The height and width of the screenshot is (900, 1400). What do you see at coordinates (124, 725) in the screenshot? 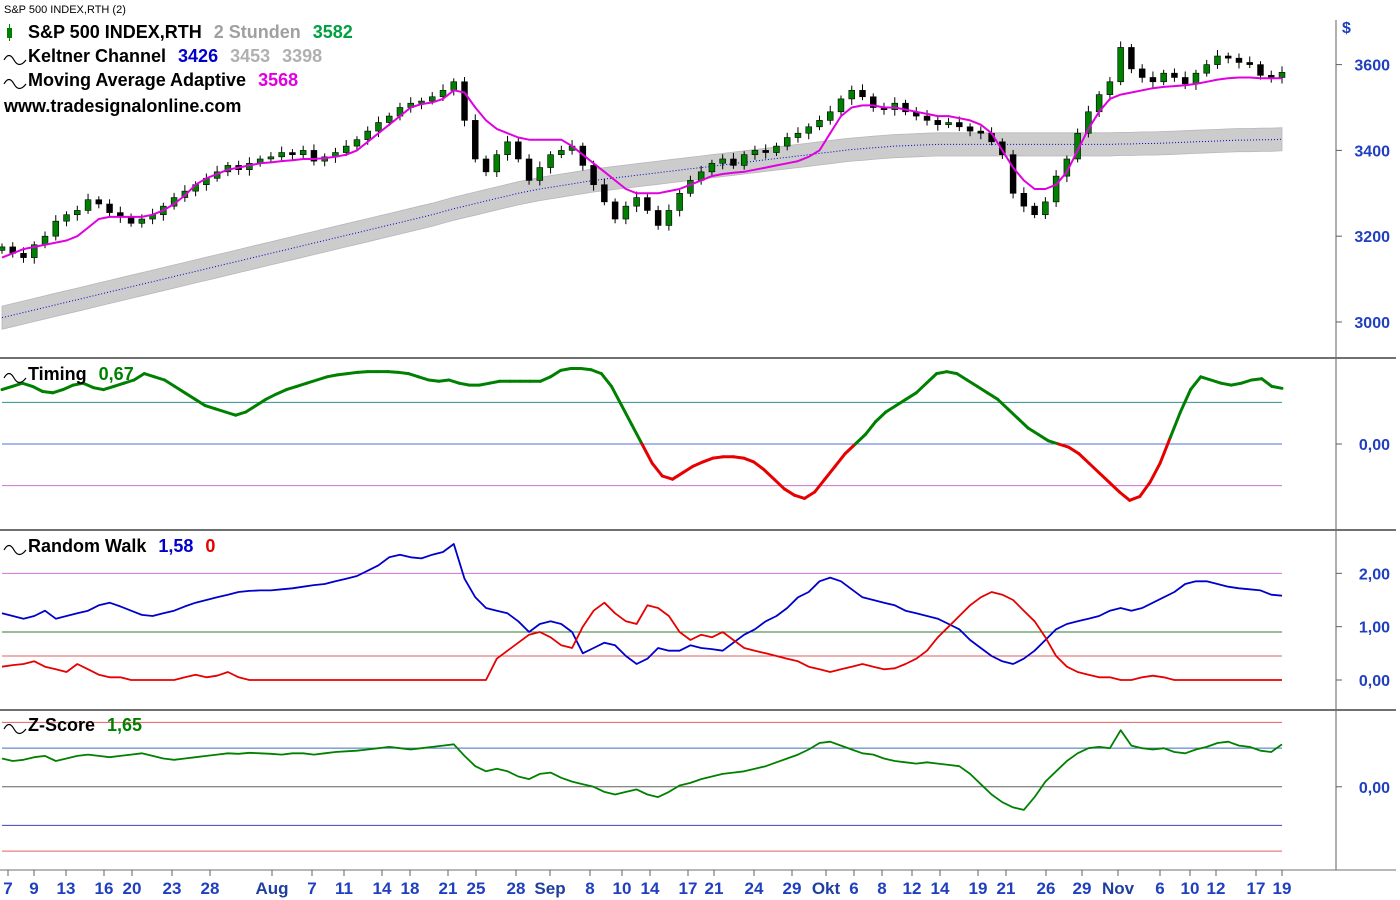
I see `legend-value: 1,65` at bounding box center [124, 725].